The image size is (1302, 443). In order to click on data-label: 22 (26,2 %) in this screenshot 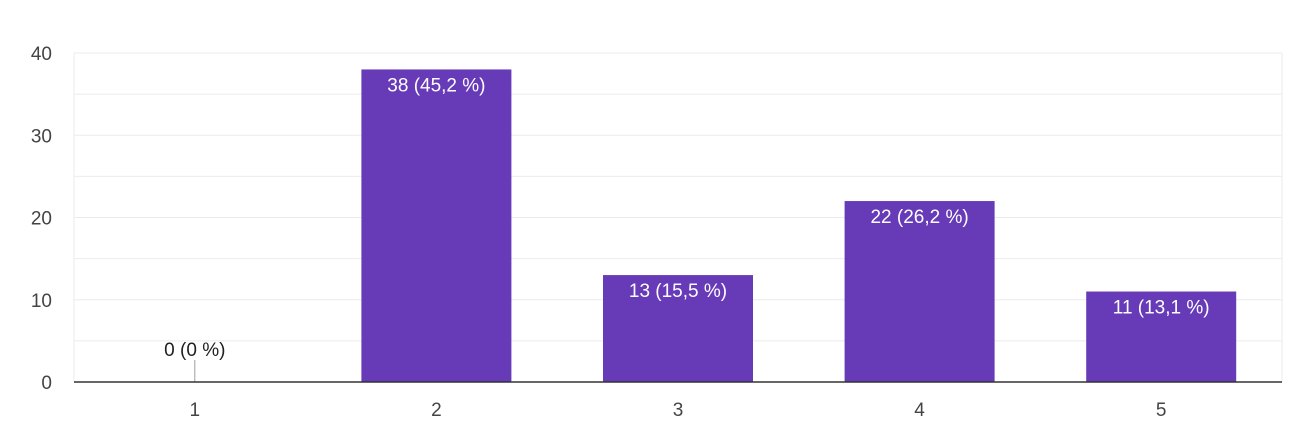, I will do `click(919, 217)`.